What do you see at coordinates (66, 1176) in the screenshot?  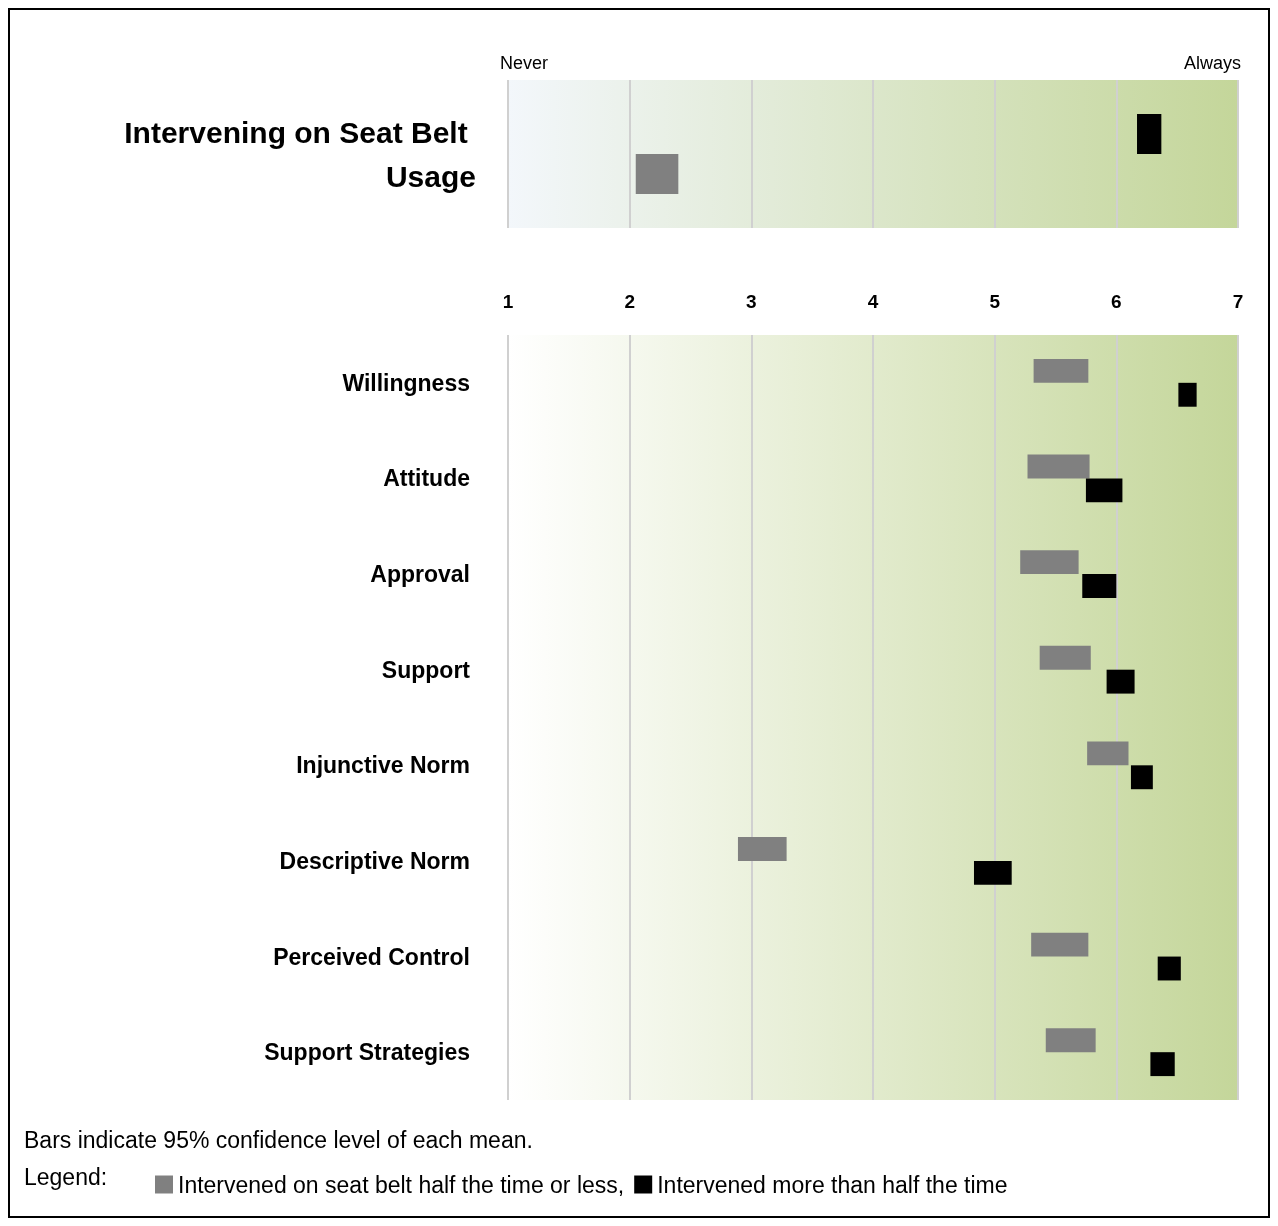 I see `legend-title: Legend:` at bounding box center [66, 1176].